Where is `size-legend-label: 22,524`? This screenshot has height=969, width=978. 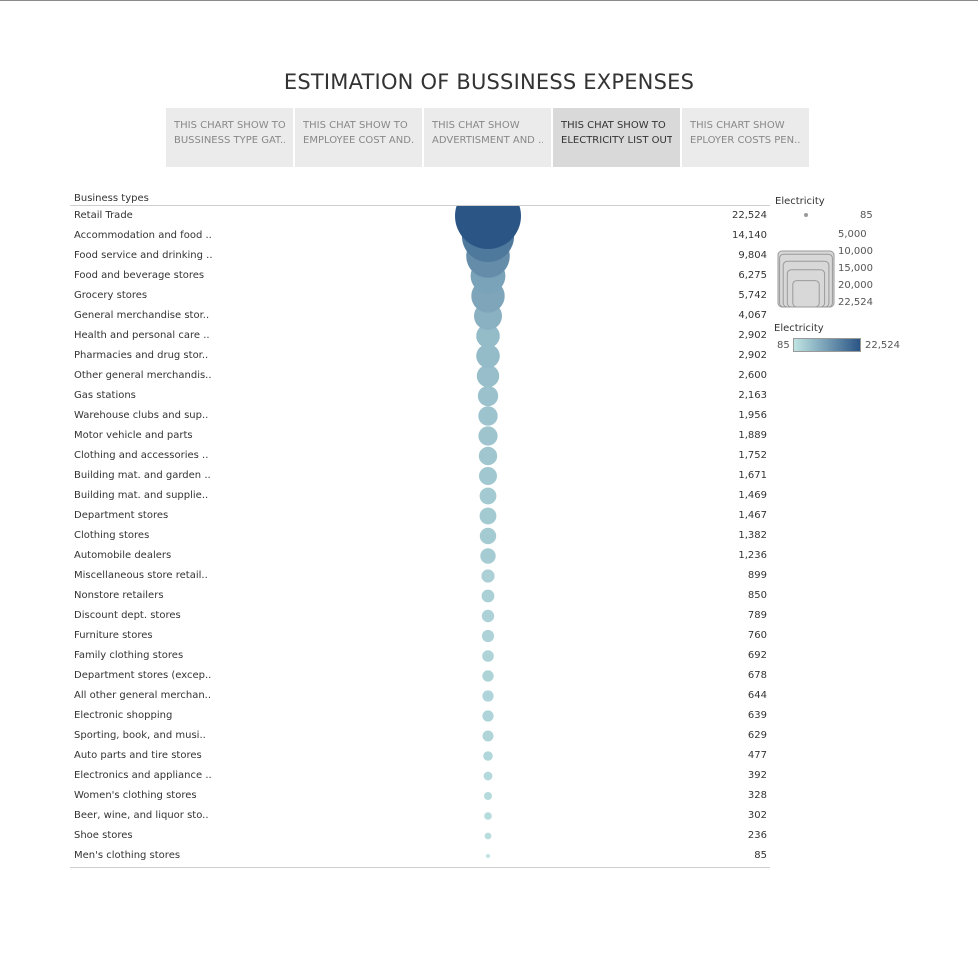
size-legend-label: 22,524 is located at coordinates (855, 302).